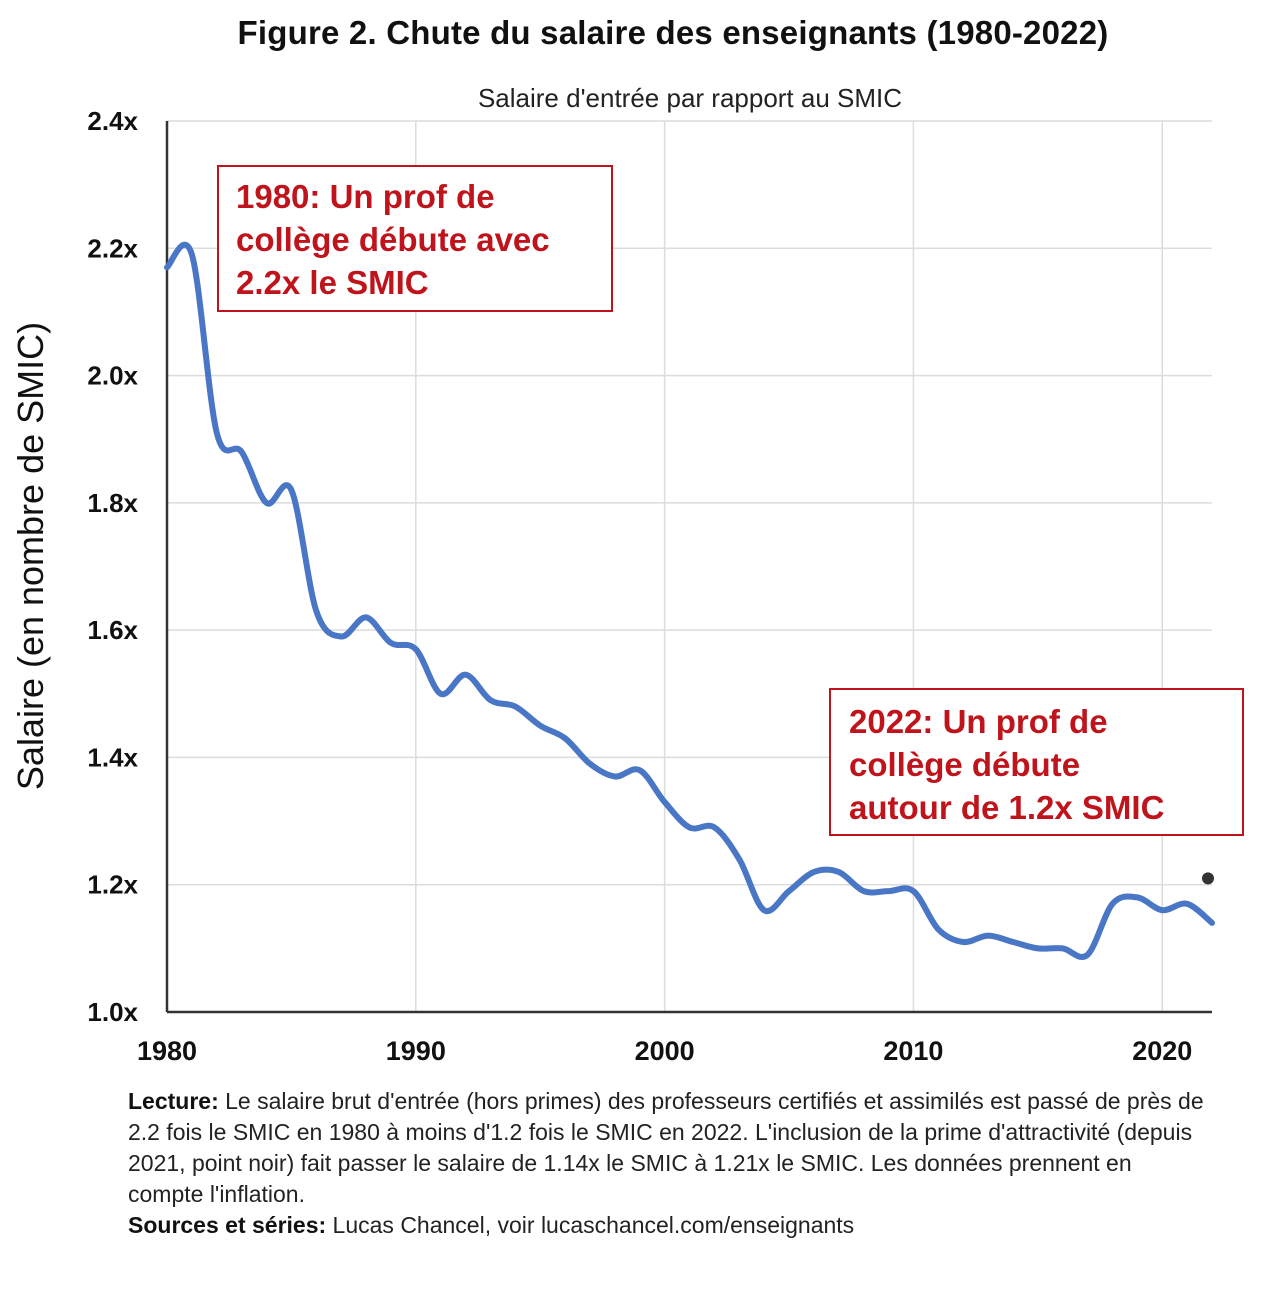 Image resolution: width=1280 pixels, height=1305 pixels. Describe the element at coordinates (173, 1101) in the screenshot. I see `caption-lecture-label: Lecture:` at that location.